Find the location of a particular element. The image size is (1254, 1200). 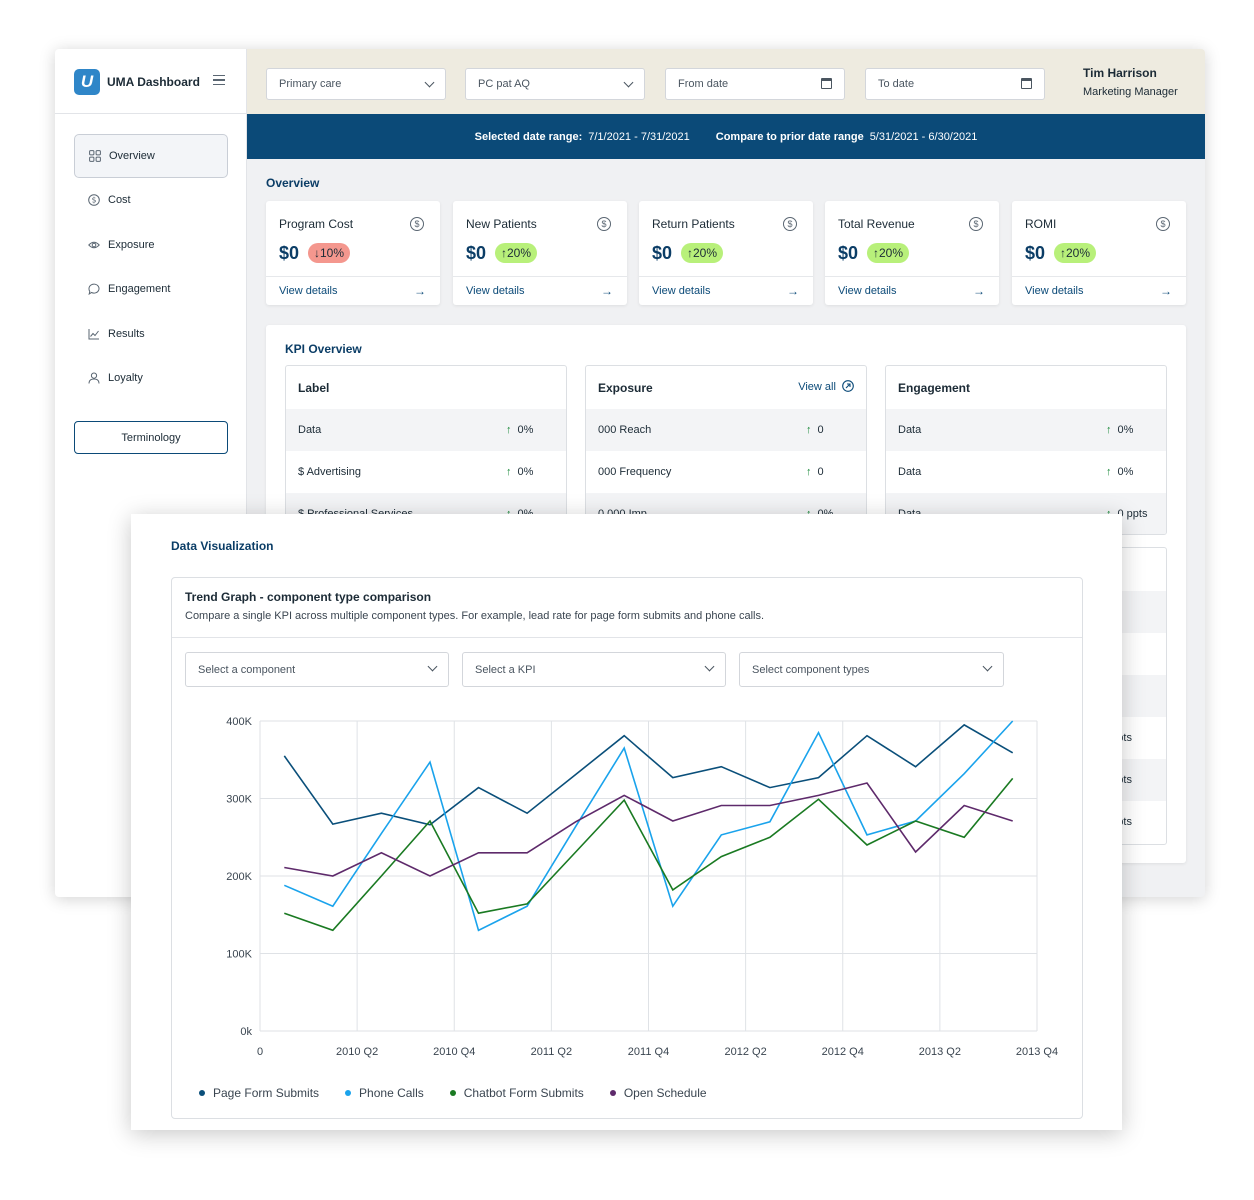

kpi-row: $ Advertising ↑ 0% is located at coordinates (426, 472).